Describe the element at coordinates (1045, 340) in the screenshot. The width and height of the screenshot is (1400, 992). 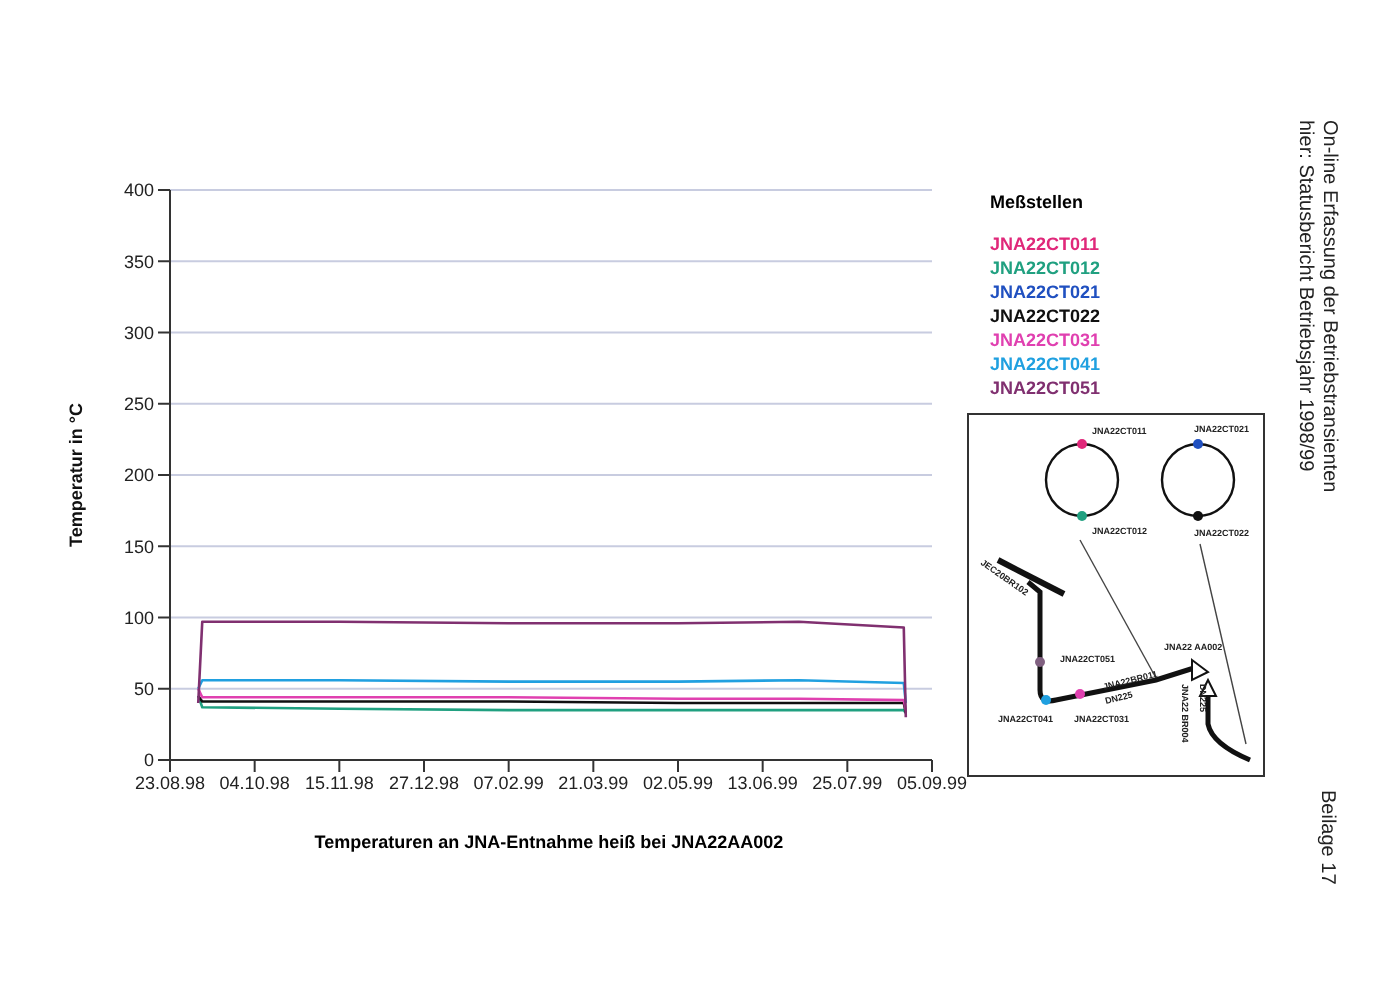
I see `text: JNA22CT031` at that location.